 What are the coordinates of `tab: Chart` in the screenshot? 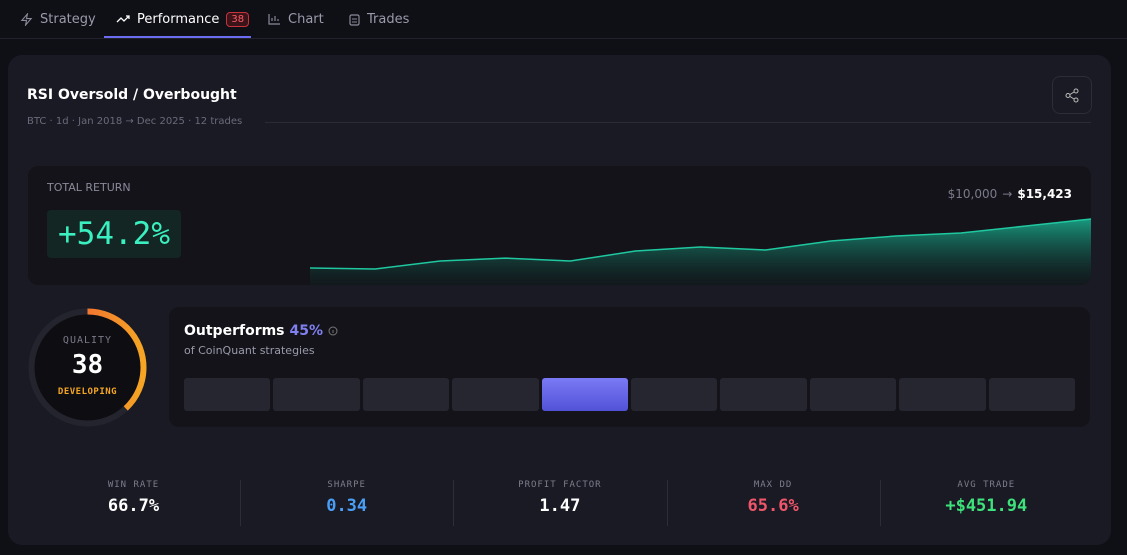 It's located at (296, 19).